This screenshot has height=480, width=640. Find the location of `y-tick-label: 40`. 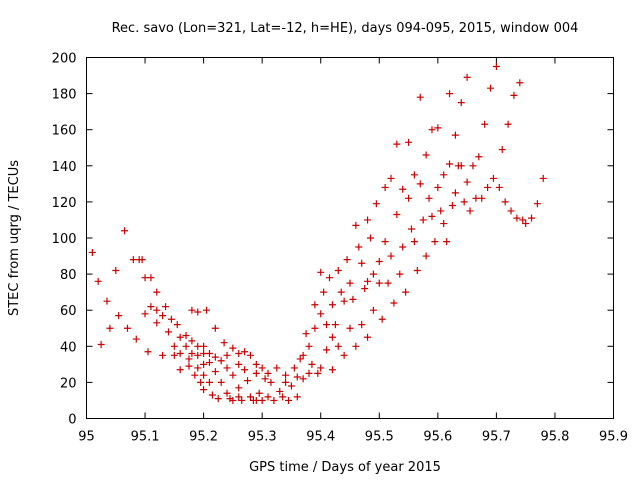

y-tick-label: 40 is located at coordinates (68, 347).